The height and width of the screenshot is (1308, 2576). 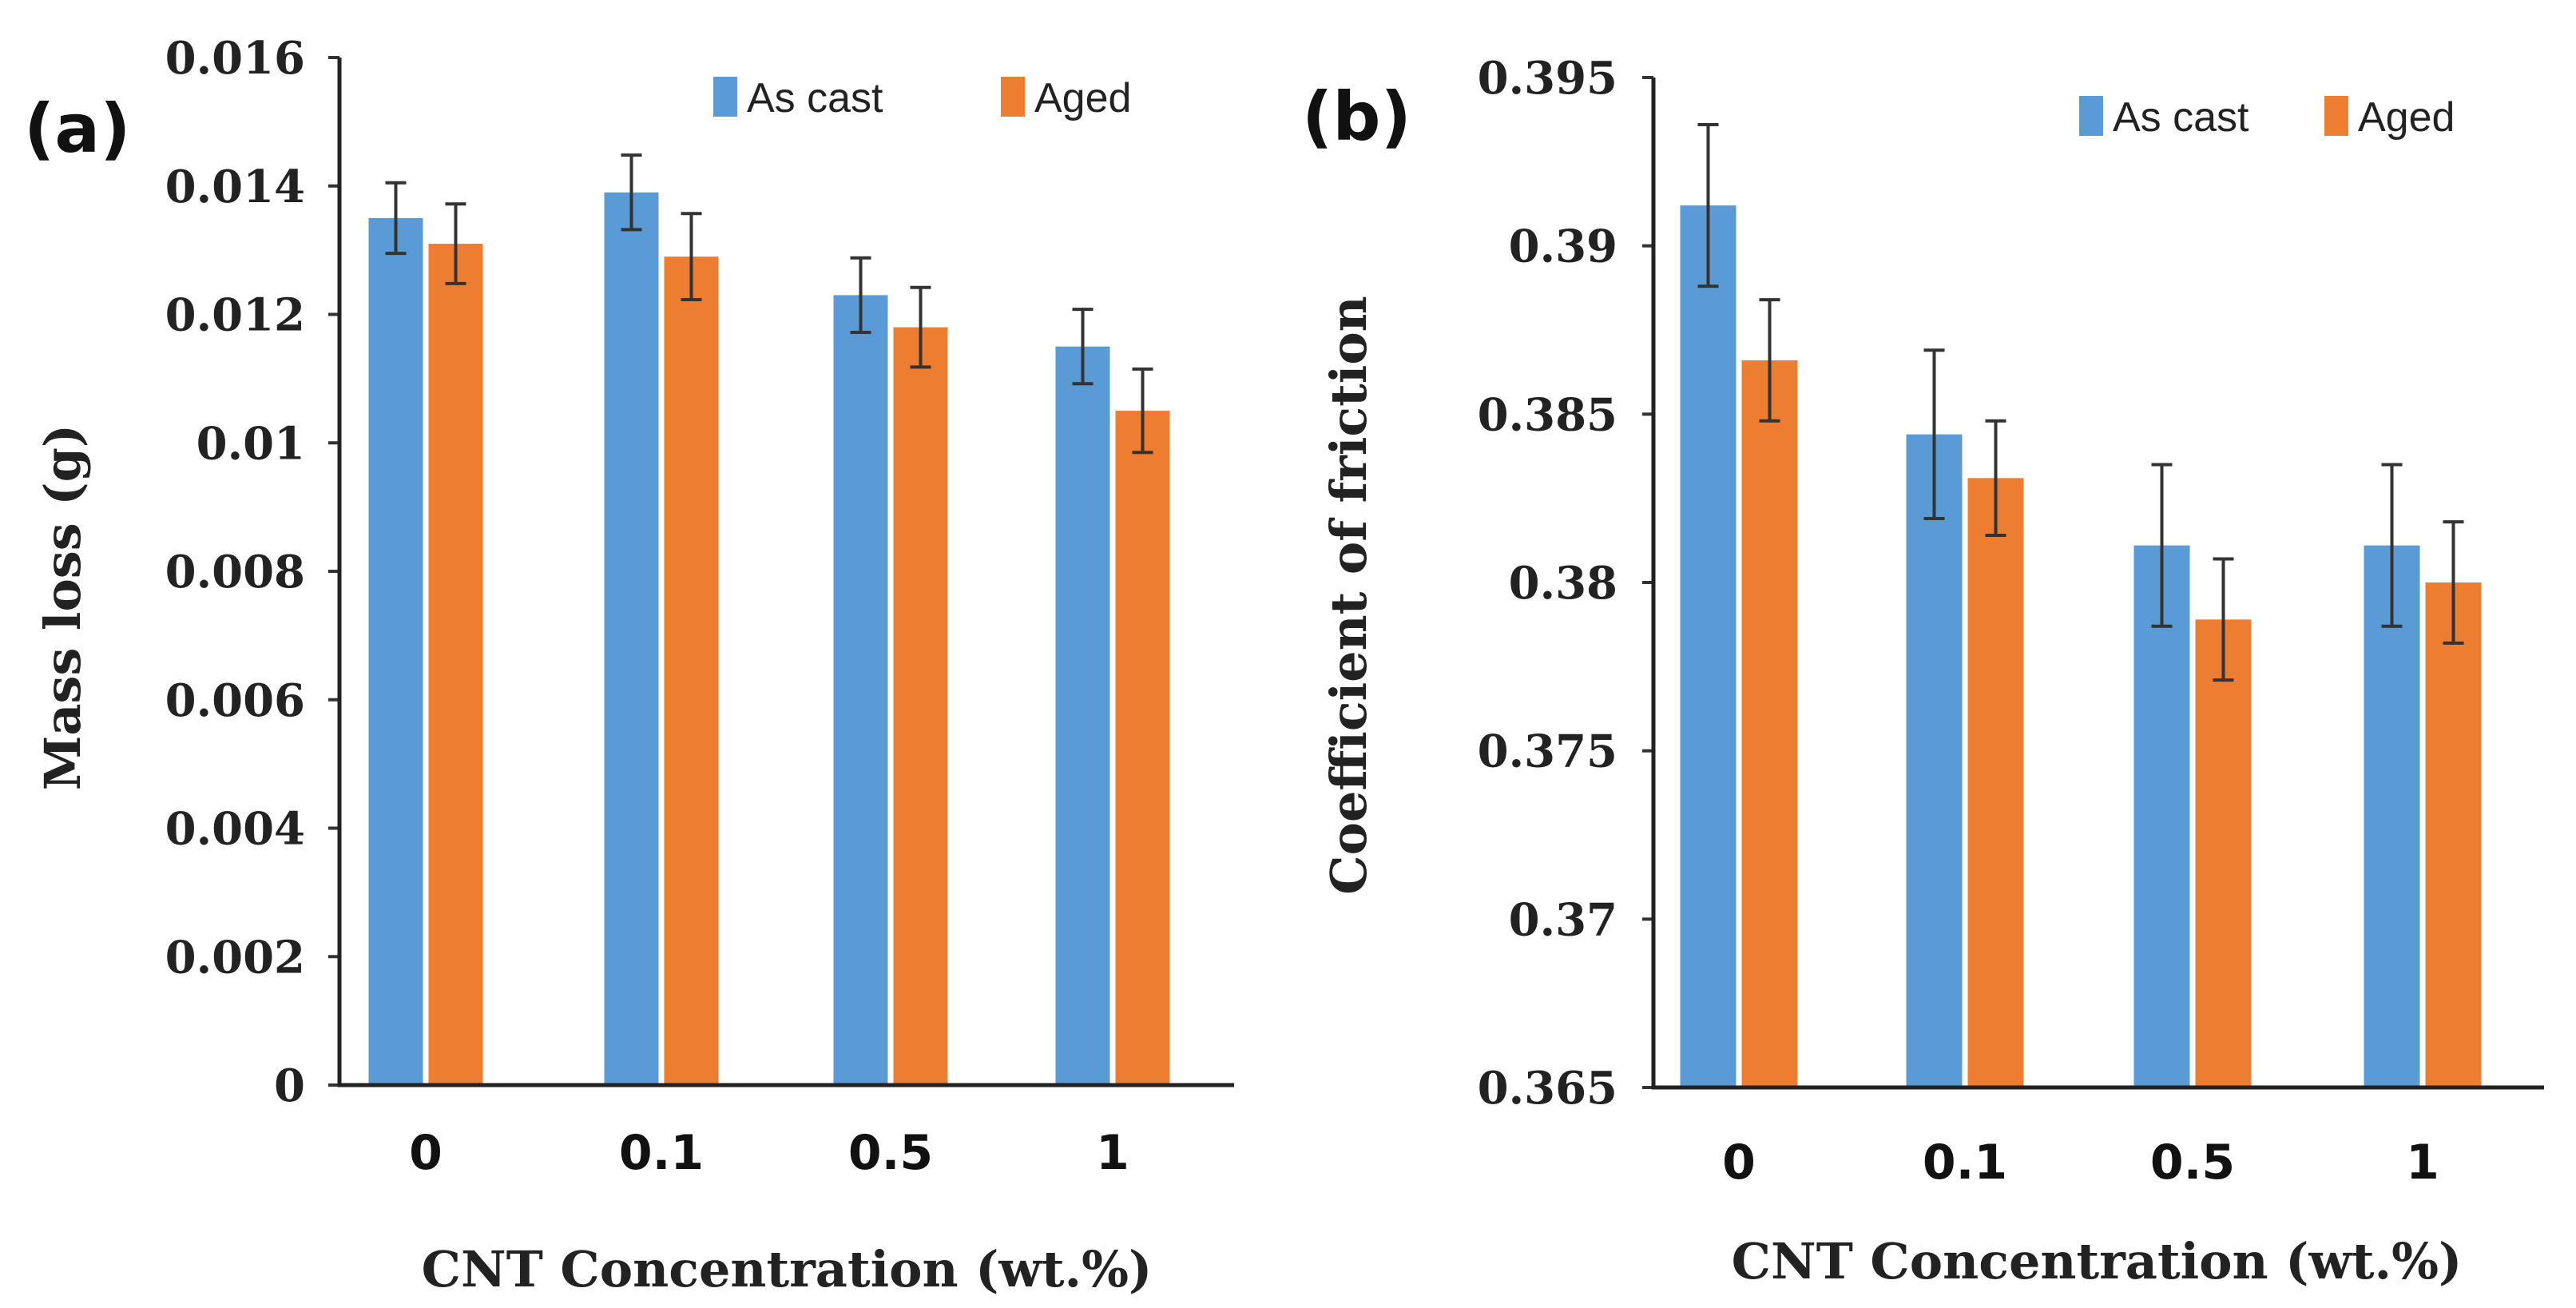 I want to click on panel-b-y-ticks: 0.365 0.37 0.375 0.38 0.385 0.39 0.395, so click(x=1565, y=583).